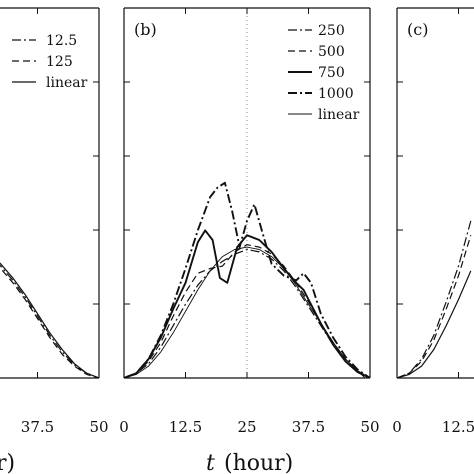 This screenshot has height=474, width=474. What do you see at coordinates (7, 462) in the screenshot?
I see `x-axis-title-fragment-a: r)` at bounding box center [7, 462].